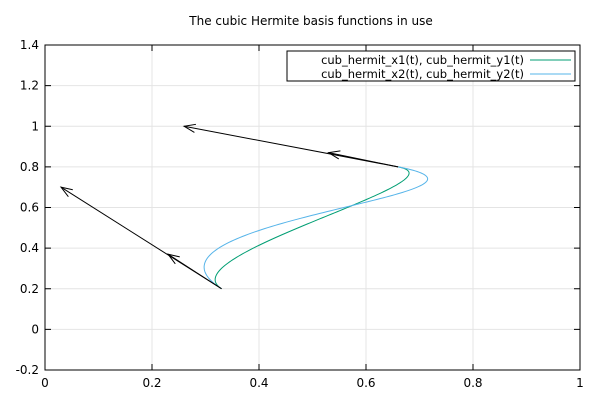  Describe the element at coordinates (422, 60) in the screenshot. I see `legend-label-1: cub_hermit_x1(t), cub_hermit_y1(t)` at that location.